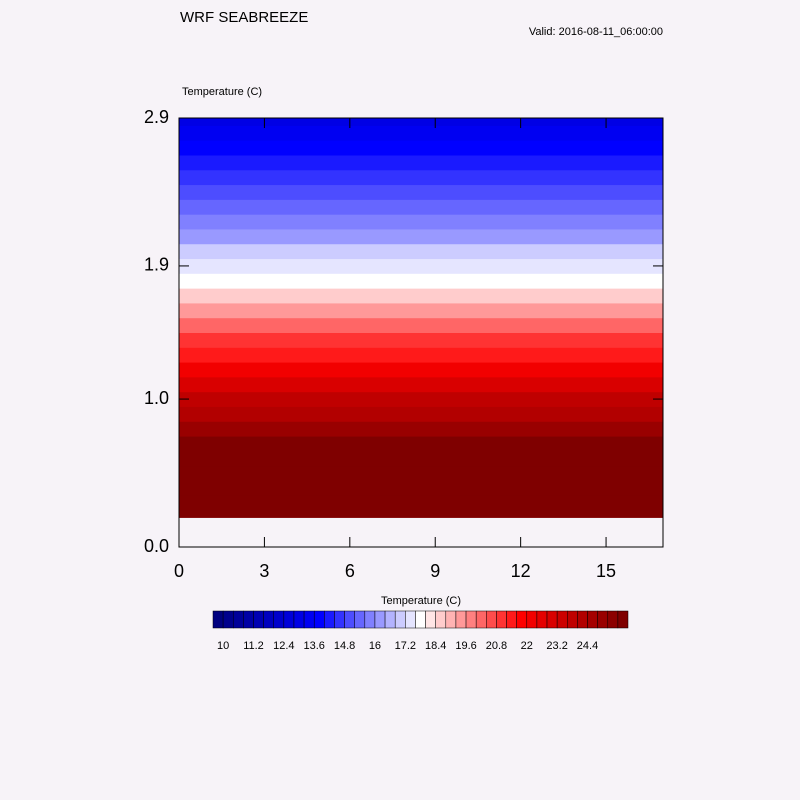  Describe the element at coordinates (405, 646) in the screenshot. I see `colorbar-label: 17.2` at that location.